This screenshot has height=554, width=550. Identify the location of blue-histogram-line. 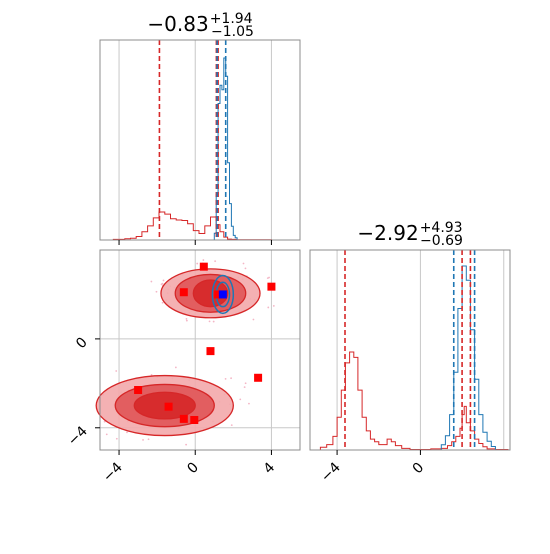
(466, 358).